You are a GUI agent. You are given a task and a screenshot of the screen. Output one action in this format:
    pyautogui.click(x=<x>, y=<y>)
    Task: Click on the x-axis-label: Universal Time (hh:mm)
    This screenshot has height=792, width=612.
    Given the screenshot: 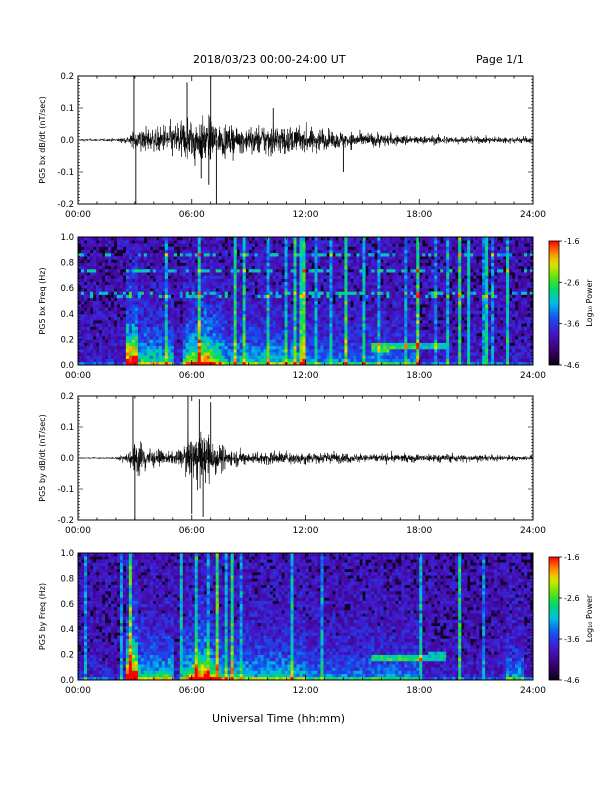 What is the action you would take?
    pyautogui.click(x=278, y=718)
    